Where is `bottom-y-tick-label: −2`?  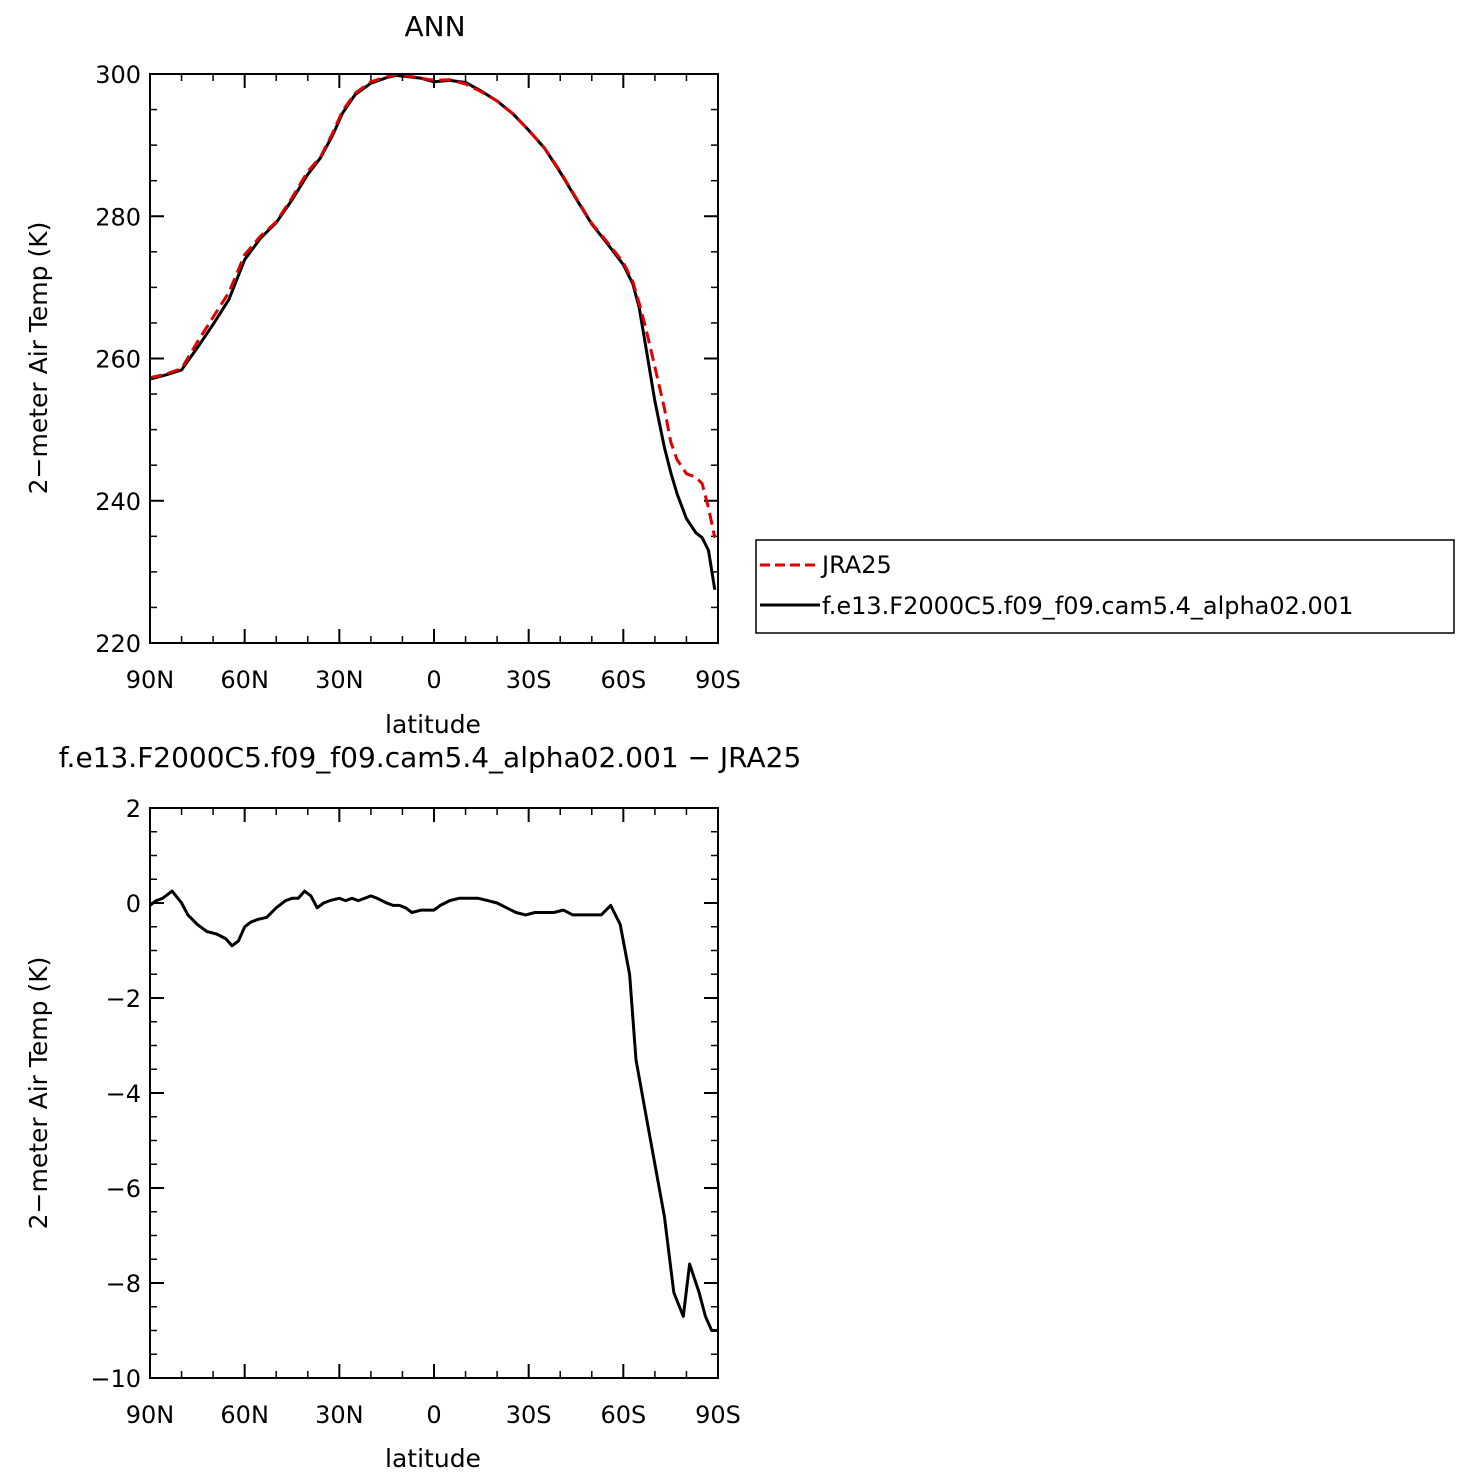 bottom-y-tick-label: −2 is located at coordinates (123, 999).